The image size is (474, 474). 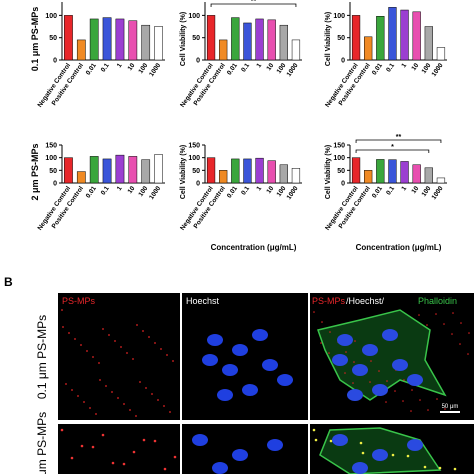 What do you see at coordinates (398, 141) in the screenshot?
I see `significance-bracket` at bounding box center [398, 141].